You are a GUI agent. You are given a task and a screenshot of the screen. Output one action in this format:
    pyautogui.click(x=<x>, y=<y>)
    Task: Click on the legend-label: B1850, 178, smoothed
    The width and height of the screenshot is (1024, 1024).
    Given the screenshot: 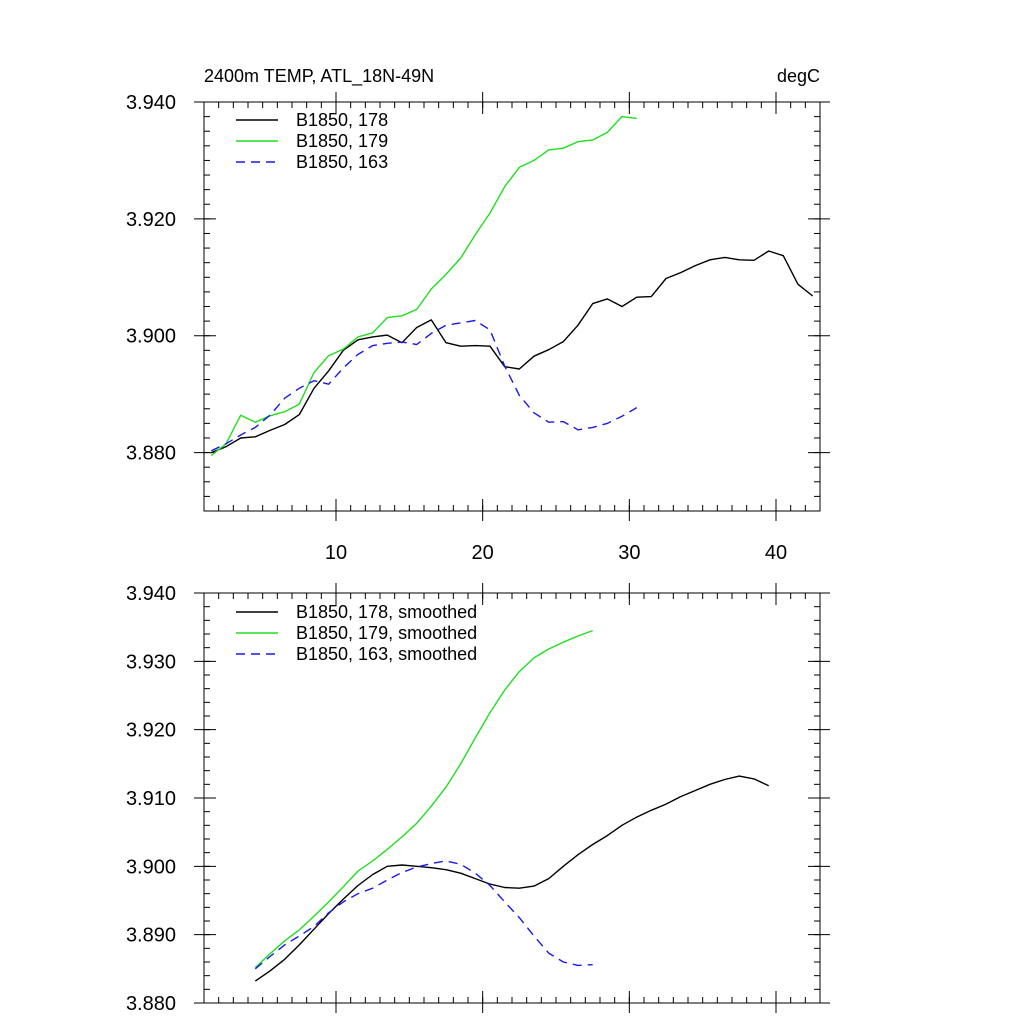 What is the action you would take?
    pyautogui.click(x=386, y=612)
    